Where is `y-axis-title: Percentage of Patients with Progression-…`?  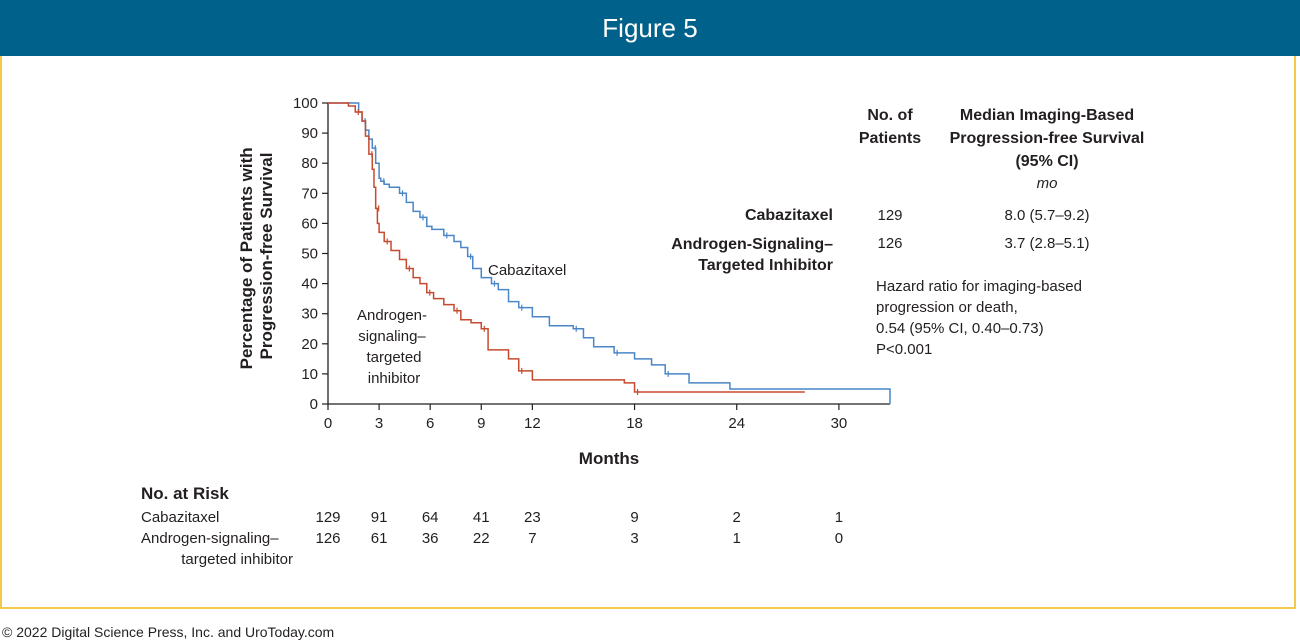
y-axis-title: Percentage of Patients with Progression-… is located at coordinates (256, 256).